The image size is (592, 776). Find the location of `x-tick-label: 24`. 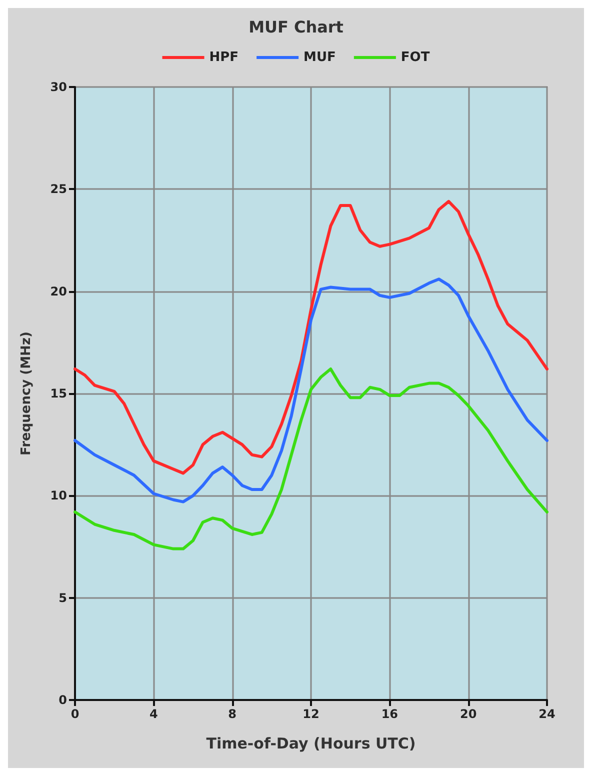

x-tick-label: 24 is located at coordinates (547, 714).